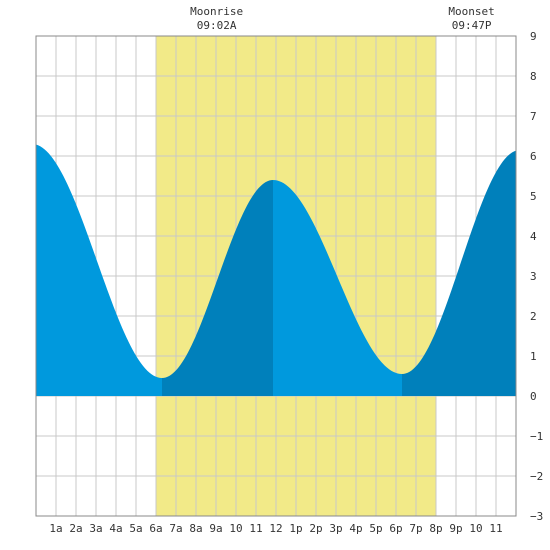  What do you see at coordinates (472, 25) in the screenshot?
I see `moonset-time: 09:47P` at bounding box center [472, 25].